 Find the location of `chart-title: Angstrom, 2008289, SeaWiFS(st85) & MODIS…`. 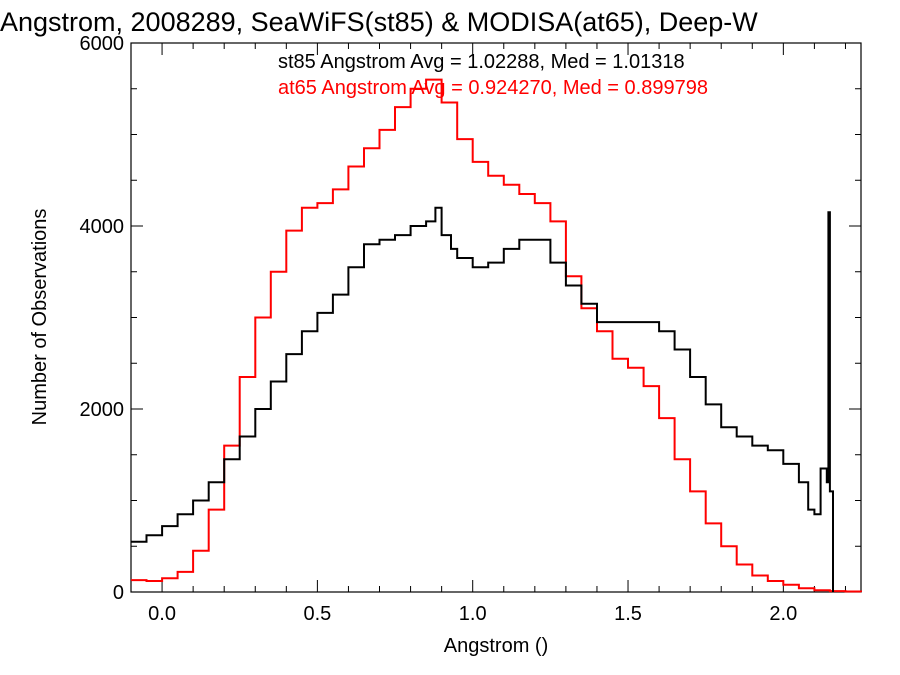

chart-title: Angstrom, 2008289, SeaWiFS(st85) & MODIS… is located at coordinates (379, 22).